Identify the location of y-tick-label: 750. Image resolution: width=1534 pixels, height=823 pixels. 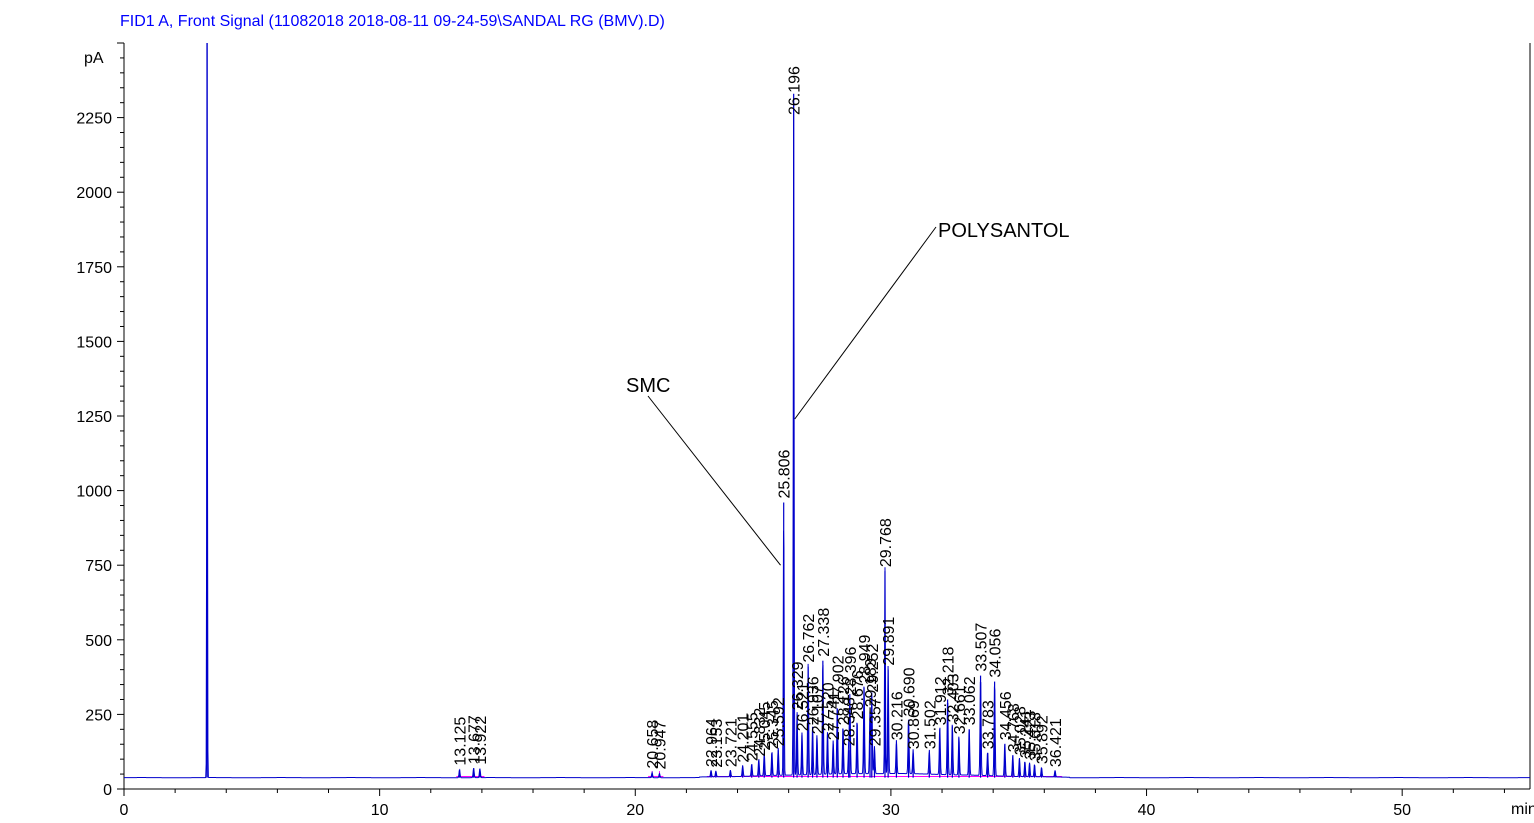
(98, 566).